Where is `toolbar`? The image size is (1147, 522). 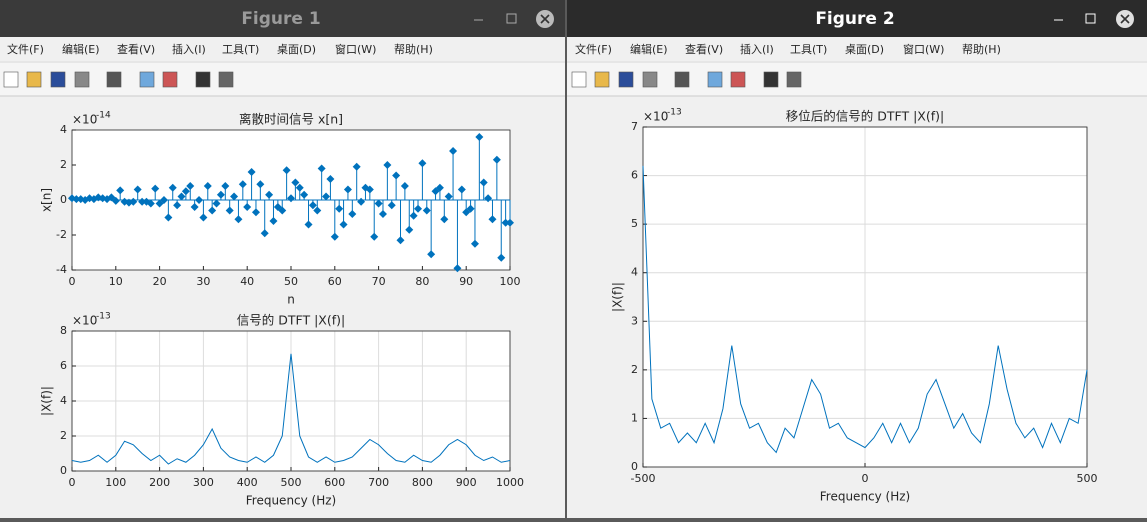
toolbar is located at coordinates (857, 79).